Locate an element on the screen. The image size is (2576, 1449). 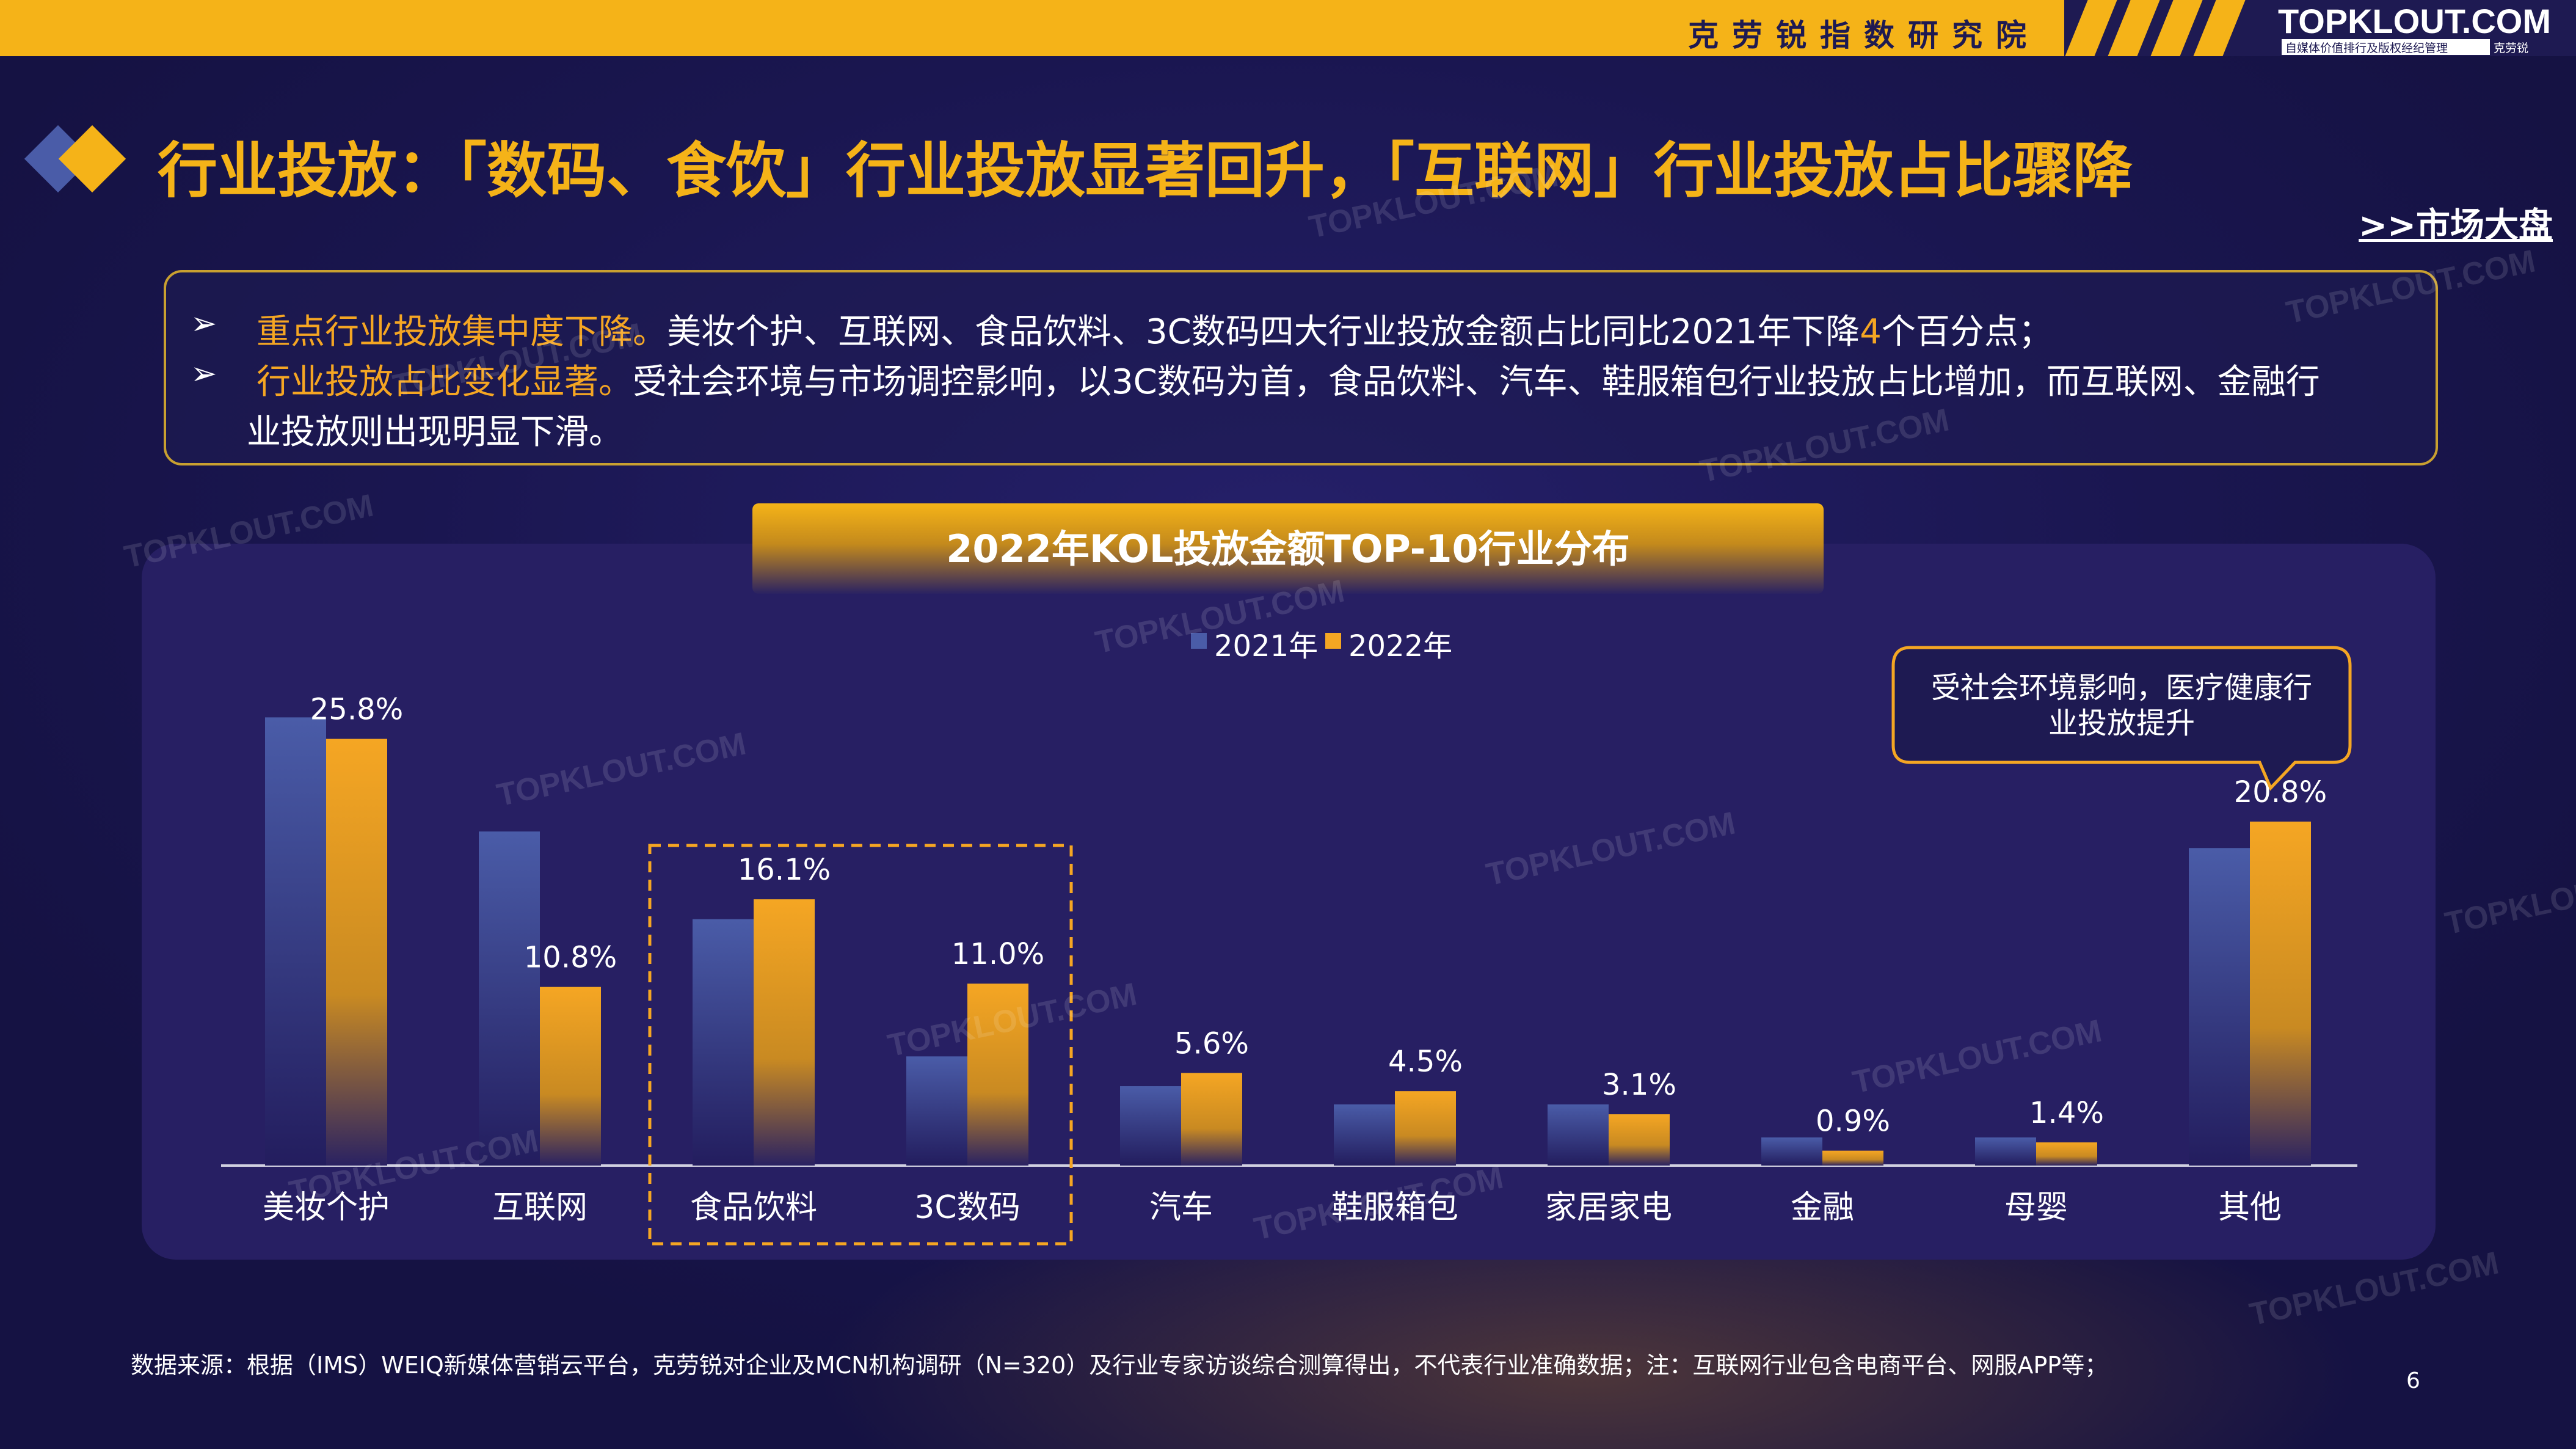
page-number: 6 is located at coordinates (2413, 1380).